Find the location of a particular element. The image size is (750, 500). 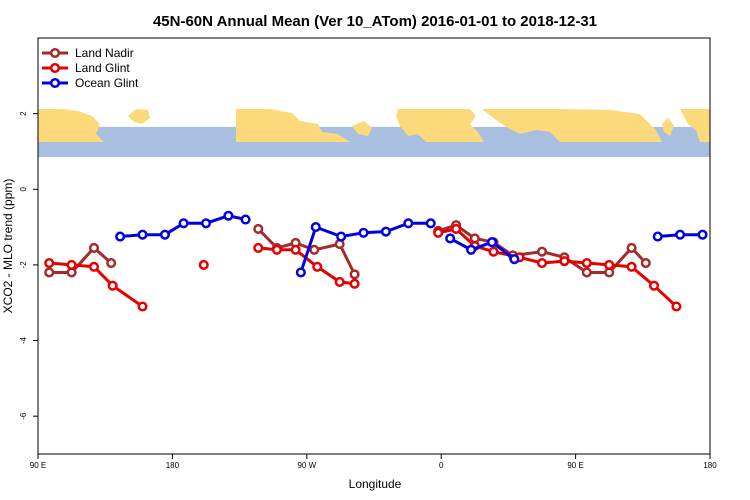

x-tick-label: 0 is located at coordinates (441, 465).